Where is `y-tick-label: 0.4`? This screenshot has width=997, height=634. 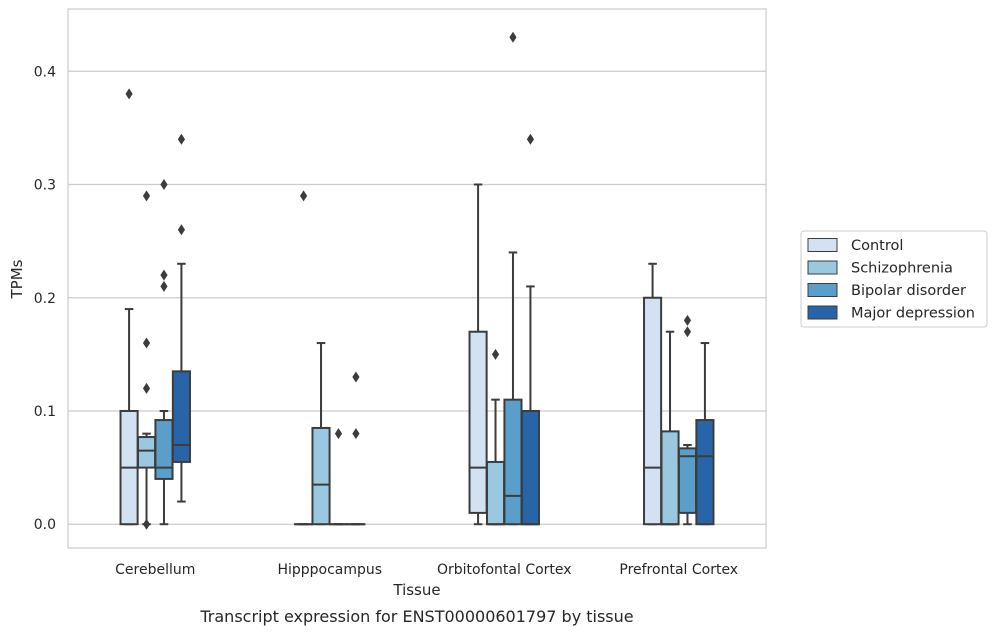
y-tick-label: 0.4 is located at coordinates (45, 72).